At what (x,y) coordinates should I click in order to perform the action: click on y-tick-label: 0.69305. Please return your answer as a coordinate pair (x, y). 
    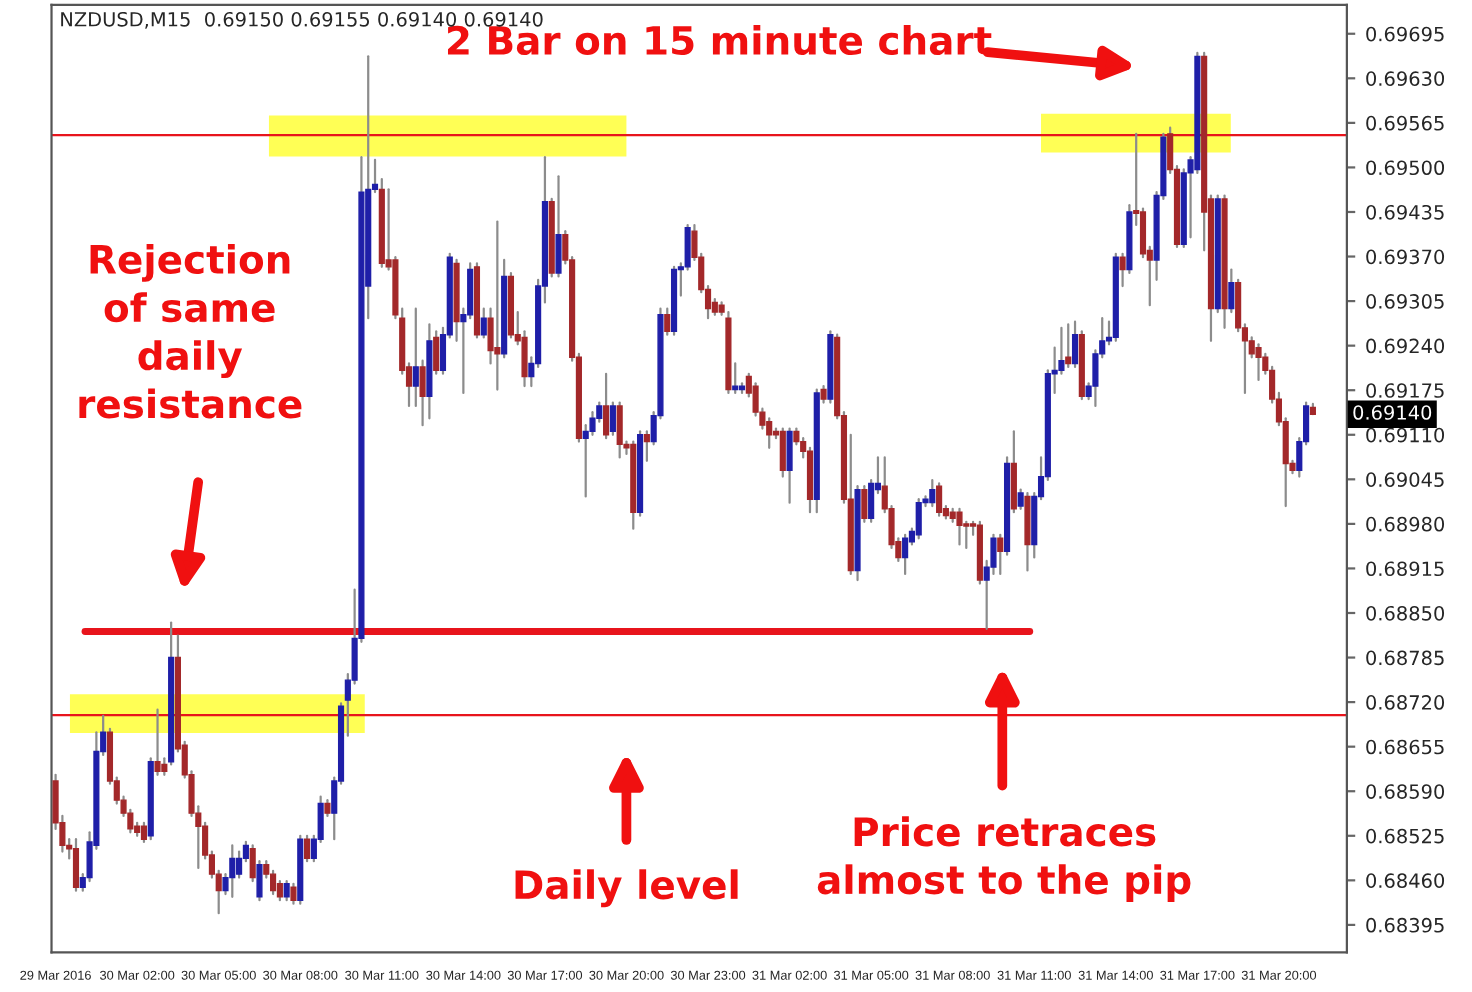
    Looking at the image, I should click on (1405, 301).